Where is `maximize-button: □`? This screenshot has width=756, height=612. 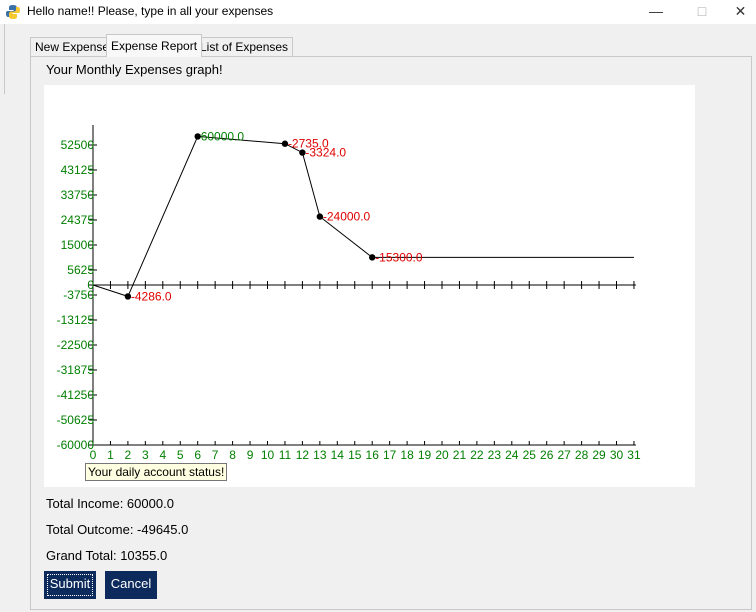 maximize-button: □ is located at coordinates (702, 12).